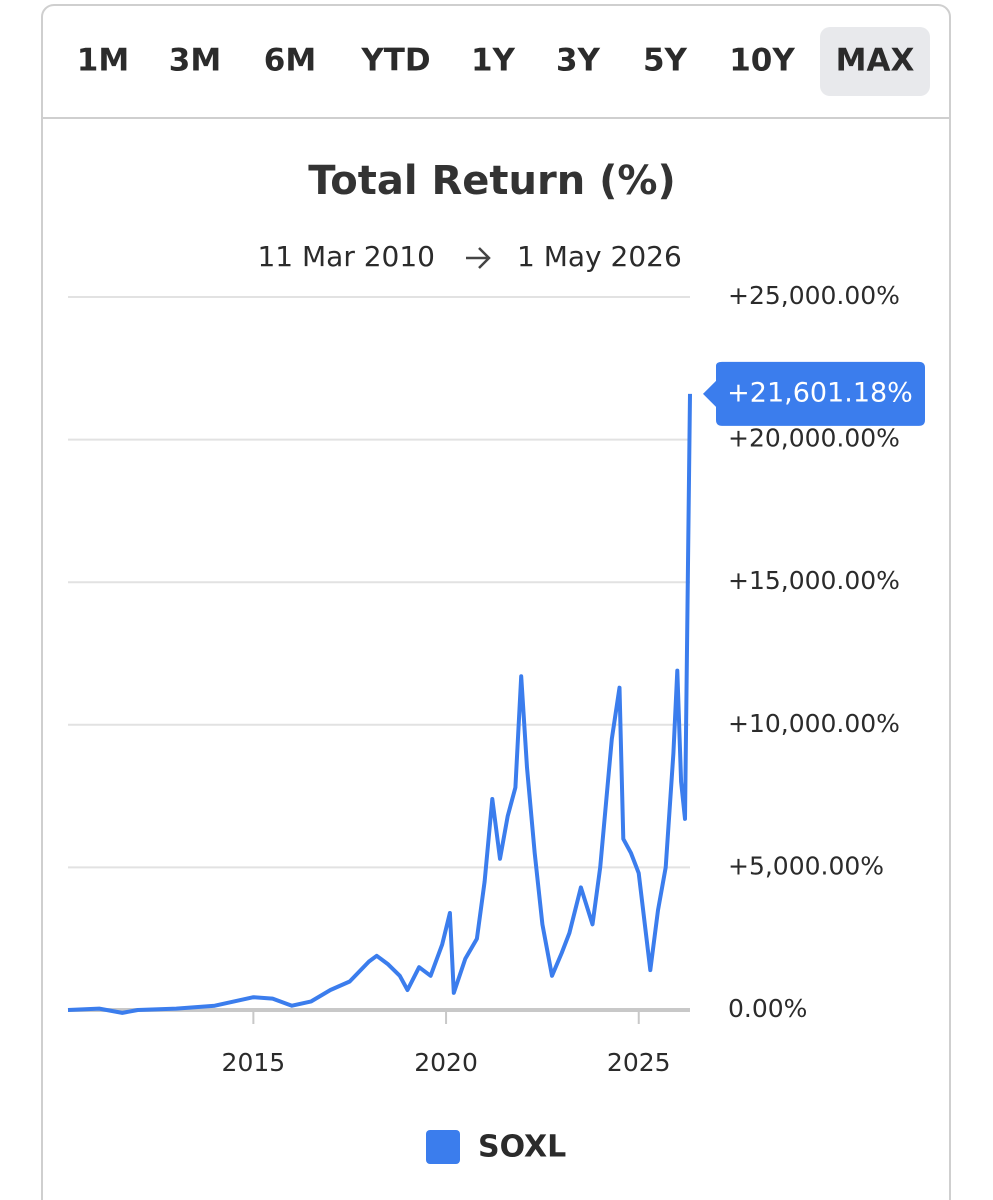 This screenshot has height=1200, width=993. What do you see at coordinates (195, 61) in the screenshot?
I see `tab: 3M` at bounding box center [195, 61].